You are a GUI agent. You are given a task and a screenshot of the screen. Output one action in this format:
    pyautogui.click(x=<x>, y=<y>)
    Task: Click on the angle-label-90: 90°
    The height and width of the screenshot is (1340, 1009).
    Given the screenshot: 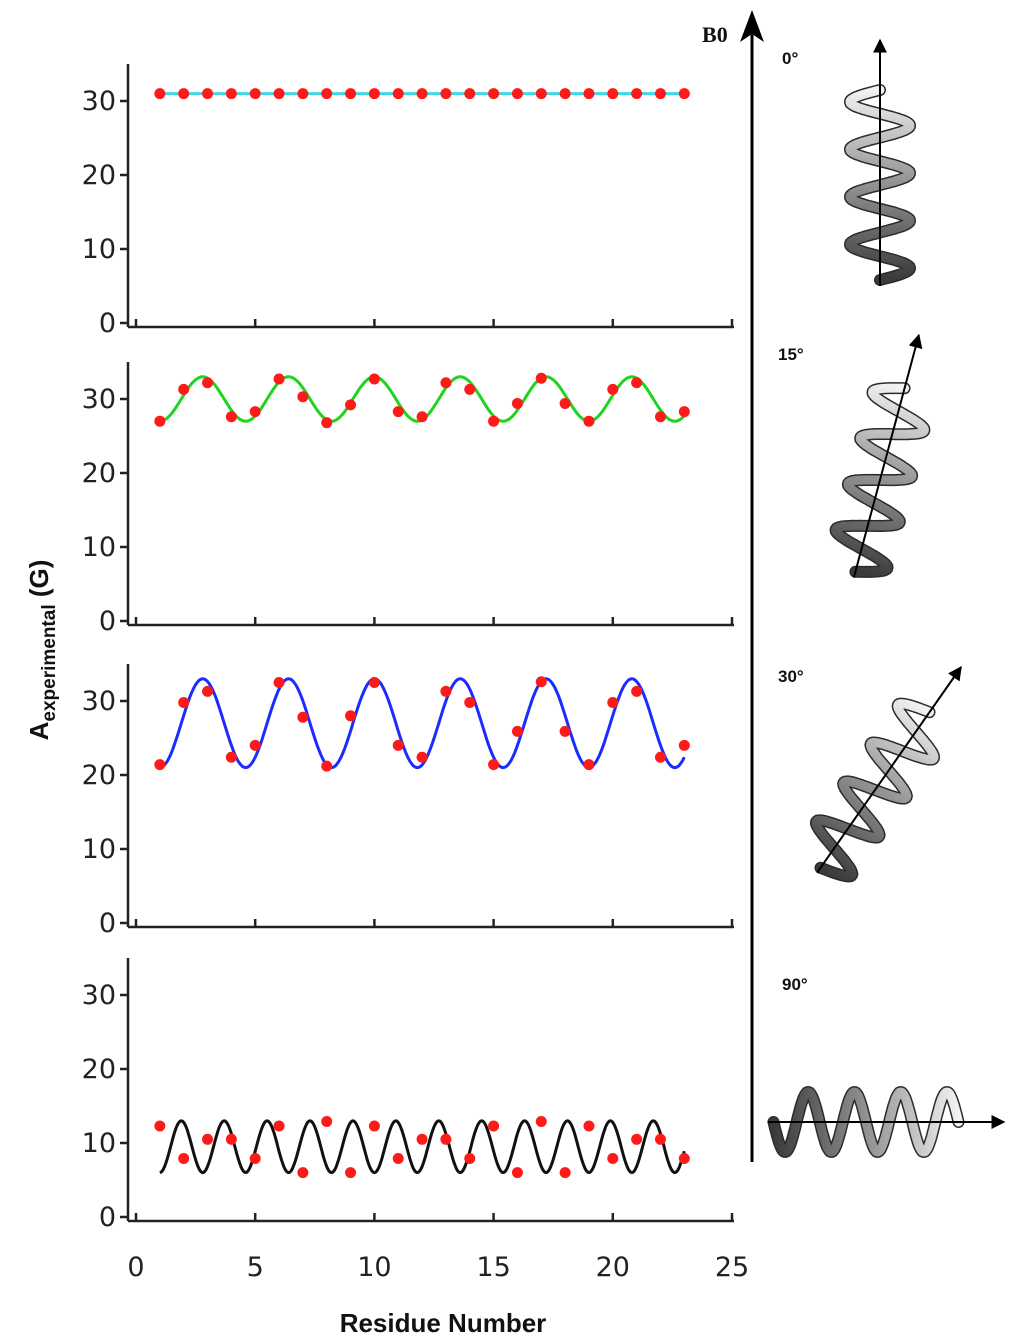 What is the action you would take?
    pyautogui.click(x=795, y=984)
    